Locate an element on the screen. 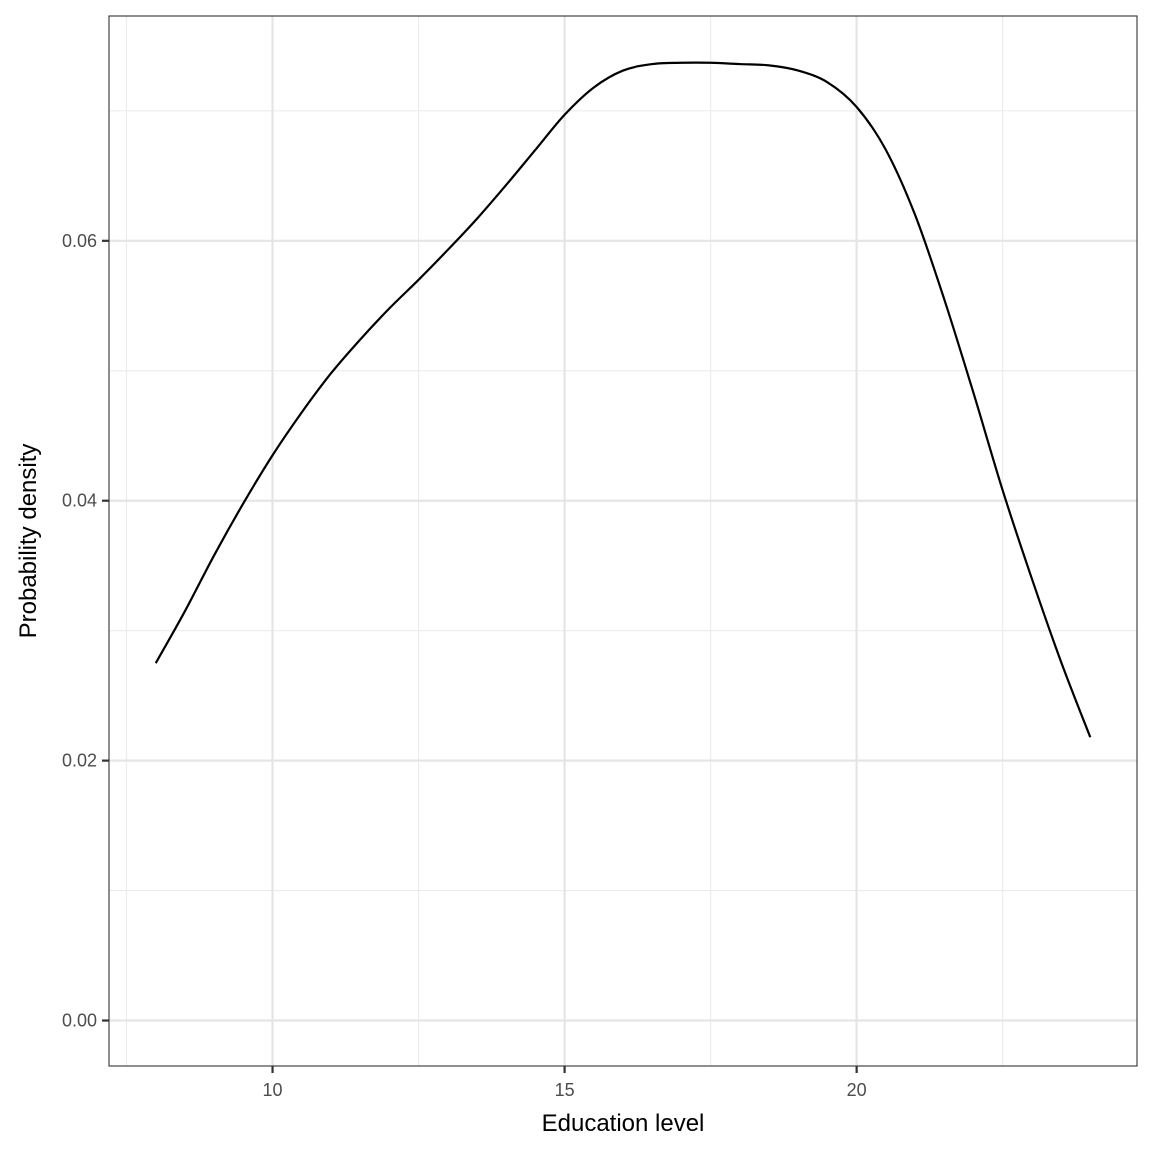 The width and height of the screenshot is (1152, 1152). y-axis-title: Probability density is located at coordinates (28, 541).